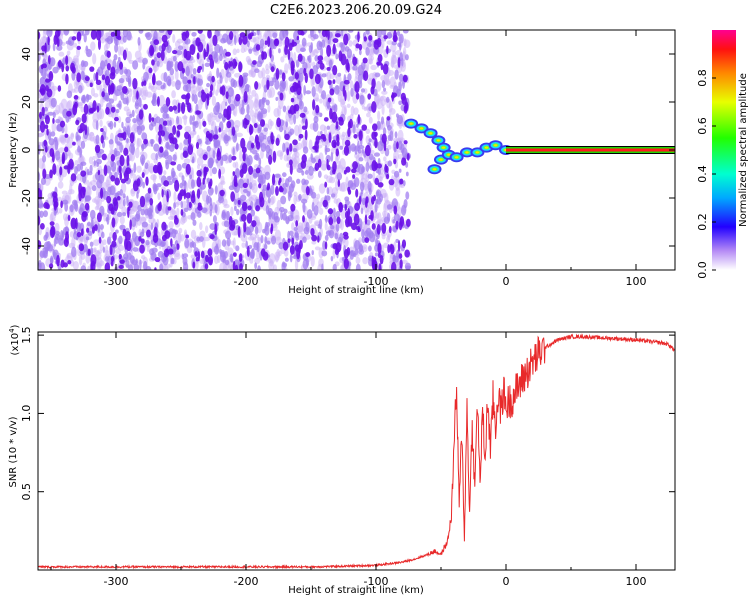 The width and height of the screenshot is (750, 600). What do you see at coordinates (590, 150) in the screenshot?
I see `steady-line-core` at bounding box center [590, 150].